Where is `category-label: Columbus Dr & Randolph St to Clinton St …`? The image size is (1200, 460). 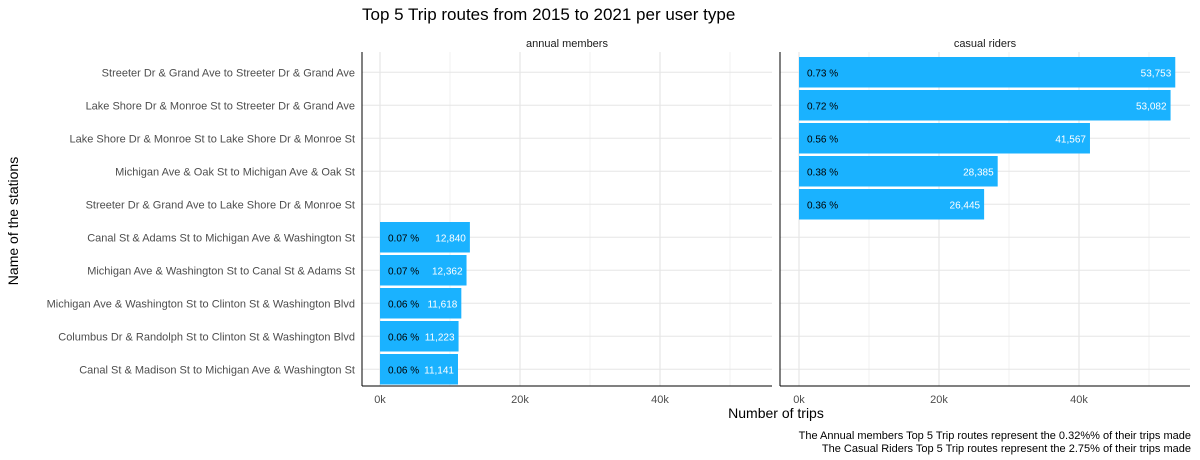 category-label: Columbus Dr & Randolph St to Clinton St … is located at coordinates (206, 337).